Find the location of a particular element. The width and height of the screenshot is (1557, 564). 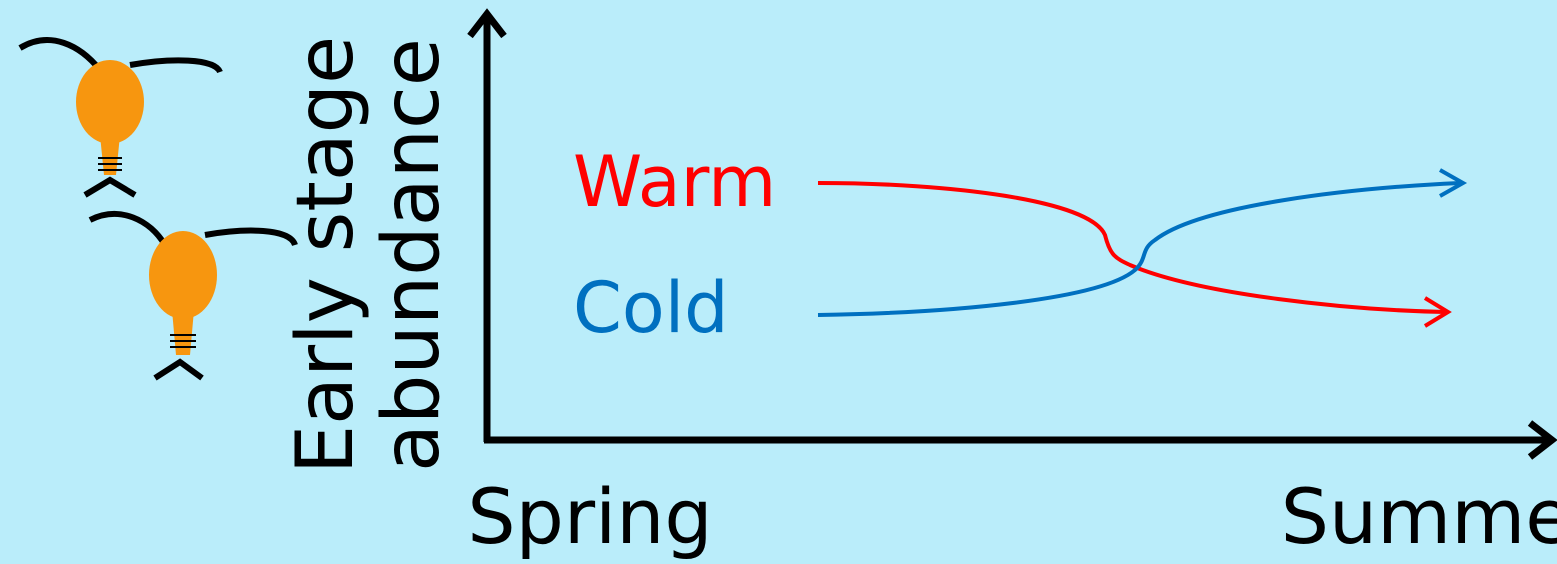

y-arrowhead is located at coordinates (487, 23).